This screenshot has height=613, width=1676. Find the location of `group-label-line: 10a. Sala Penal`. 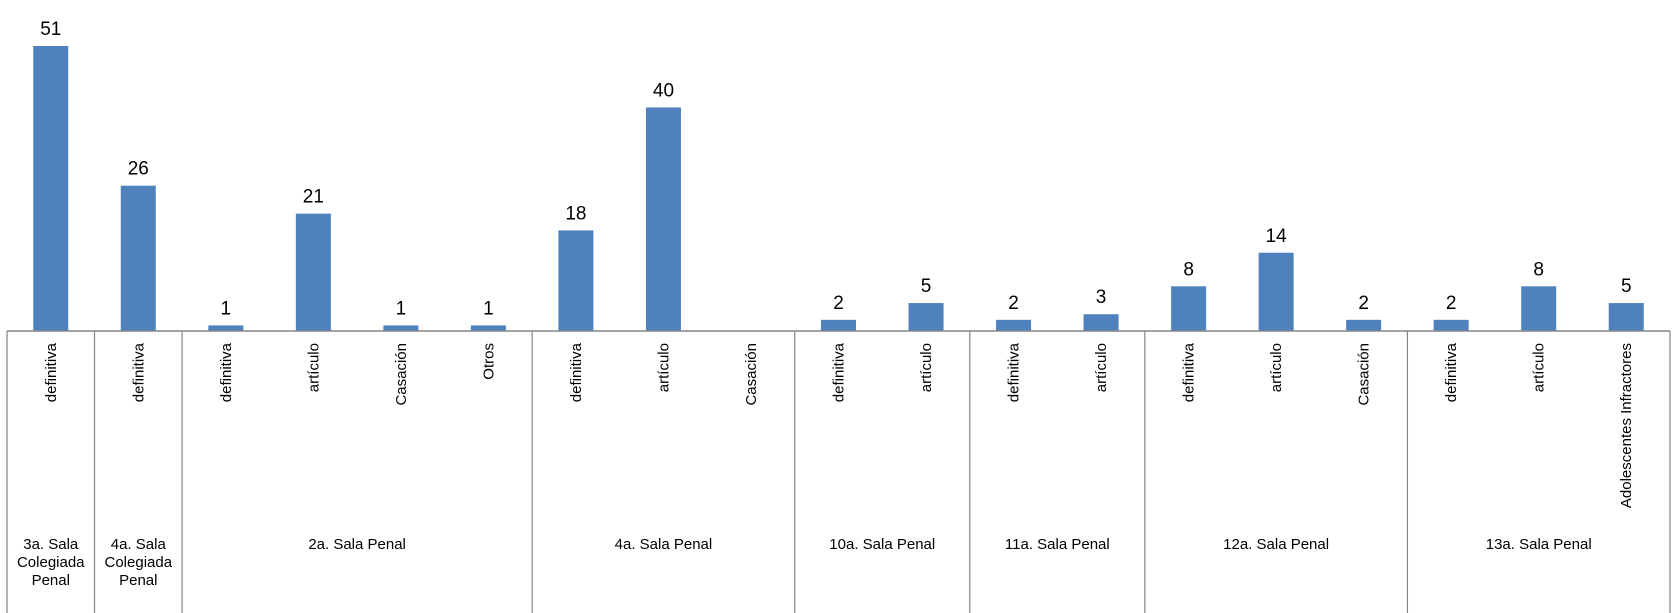

group-label-line: 10a. Sala Penal is located at coordinates (882, 544).